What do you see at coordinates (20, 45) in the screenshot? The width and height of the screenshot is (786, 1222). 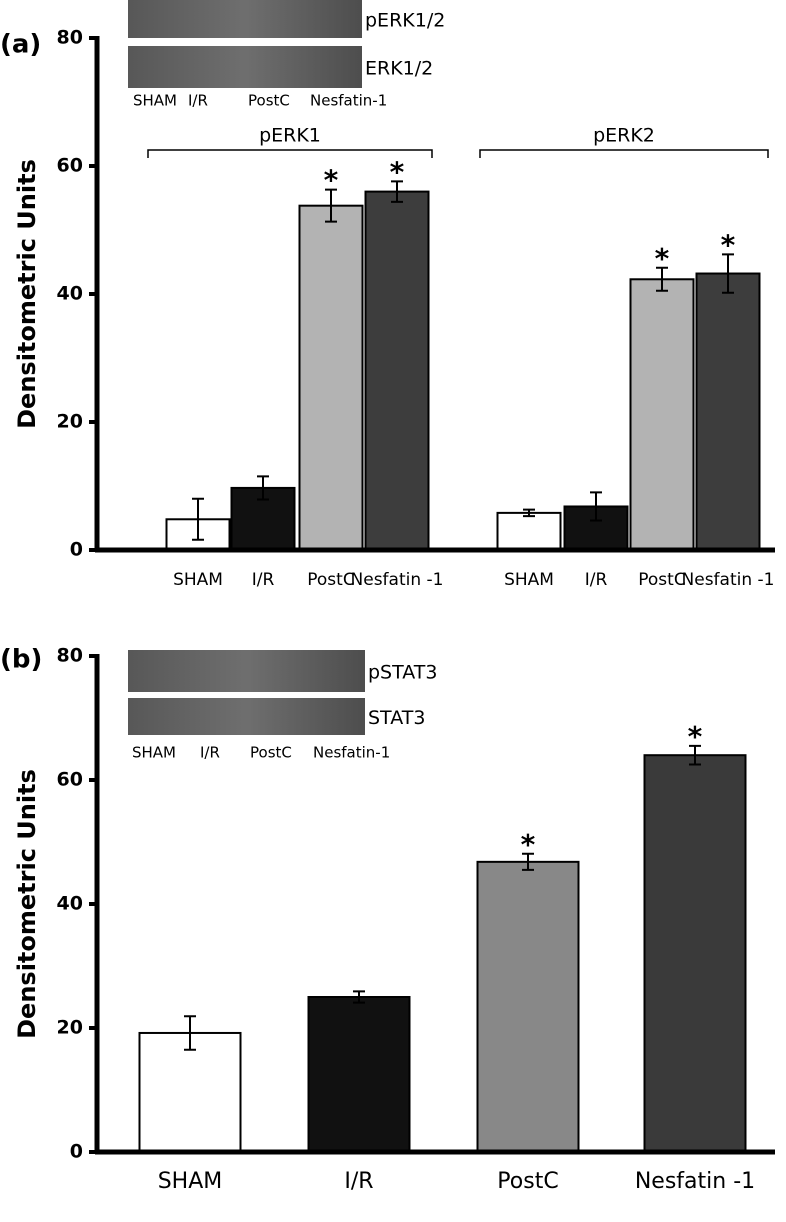 I see `panel-label: (a)` at bounding box center [20, 45].